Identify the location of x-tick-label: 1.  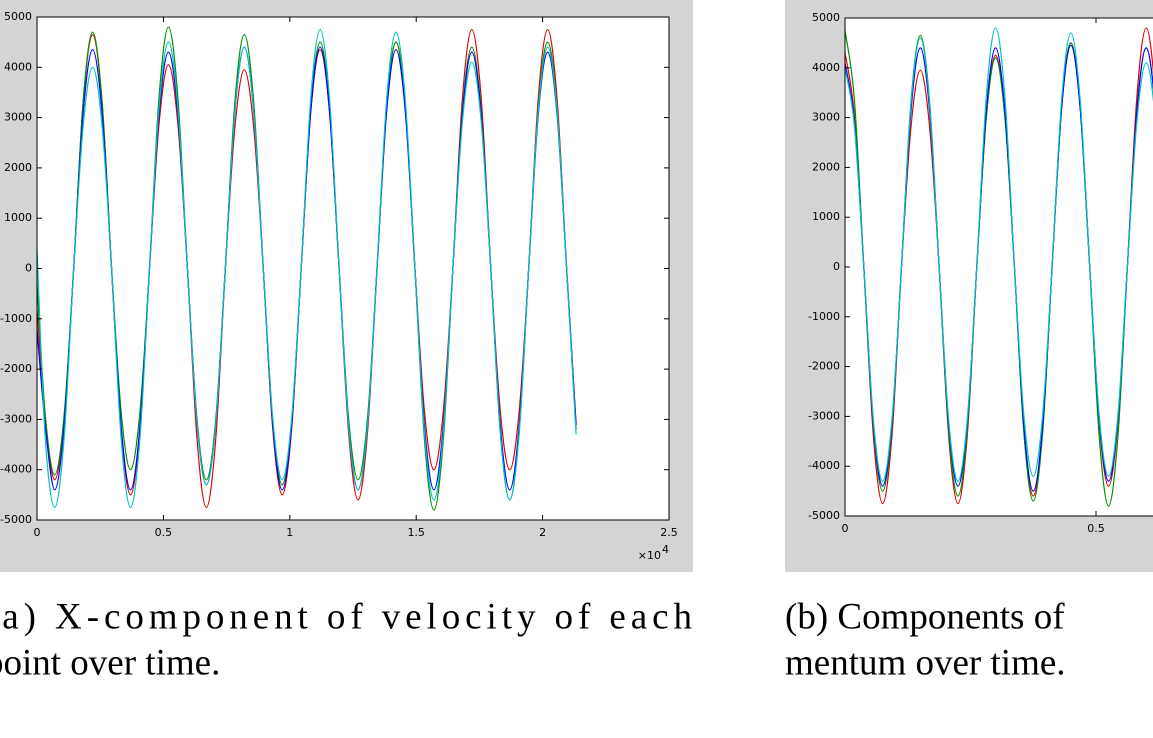
(289, 532).